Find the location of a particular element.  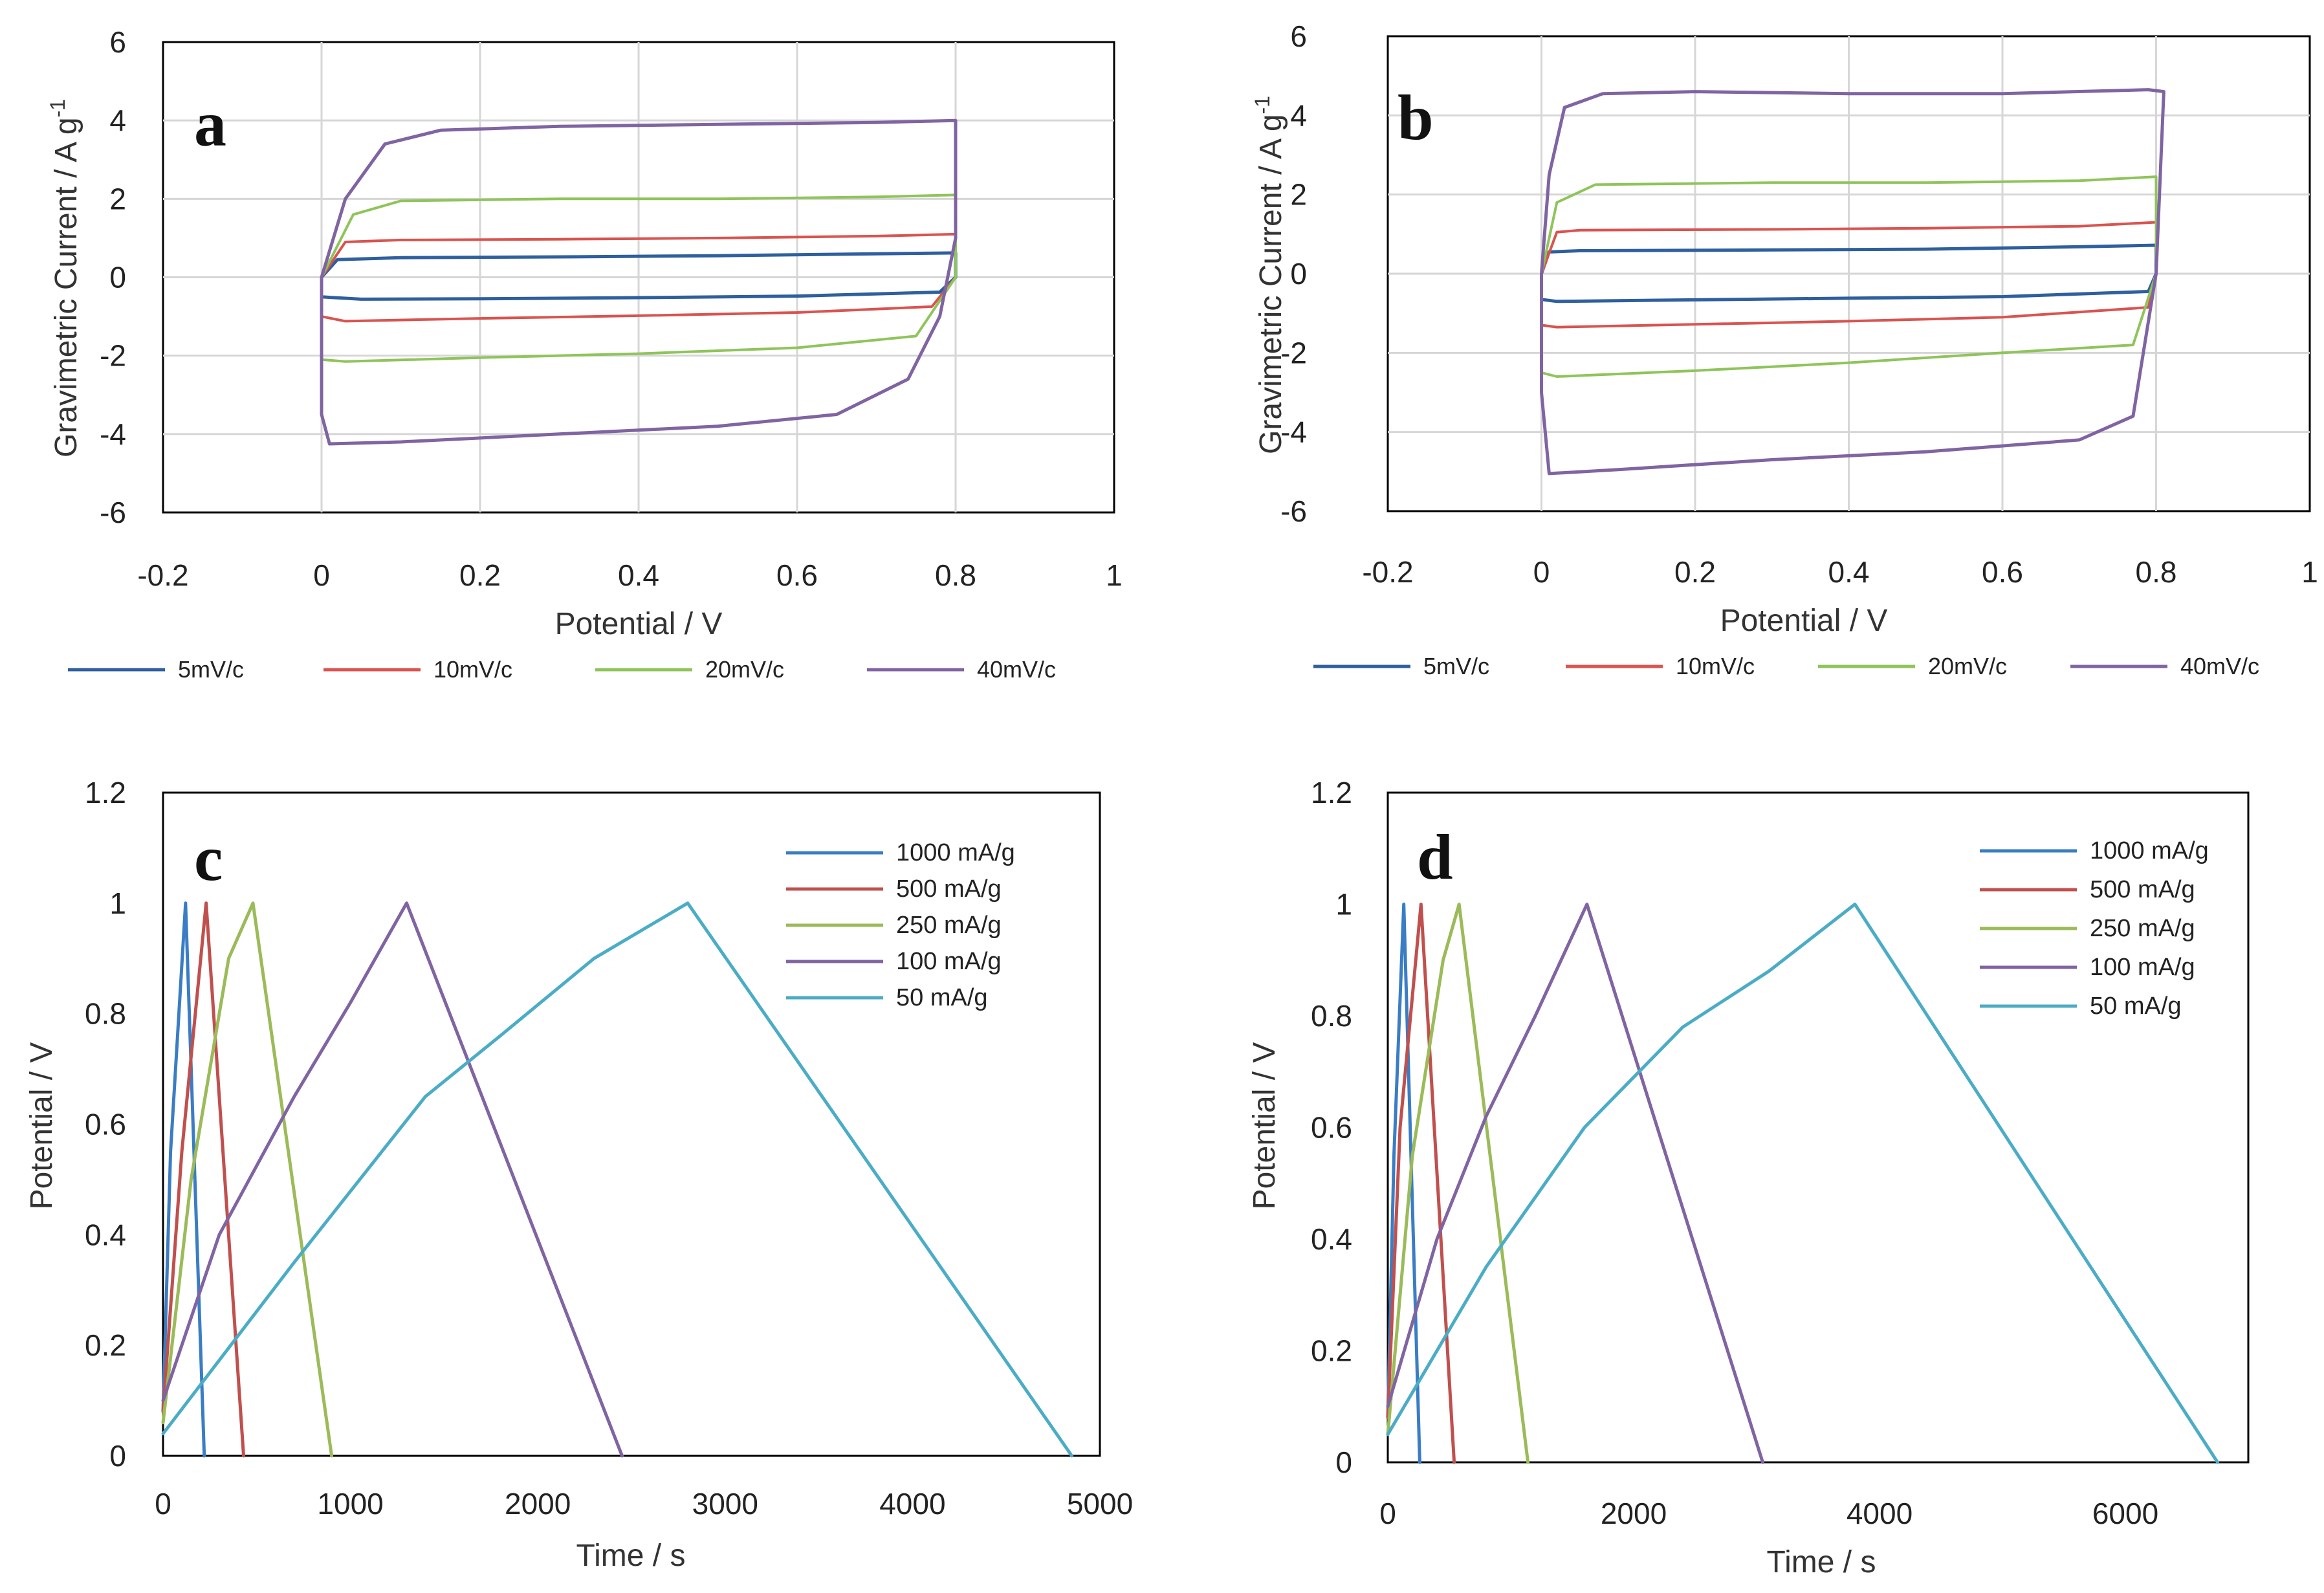

chart-b-y-tick-label: -4 is located at coordinates (1294, 432).